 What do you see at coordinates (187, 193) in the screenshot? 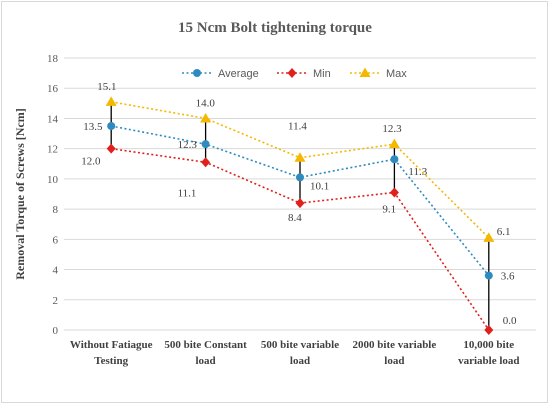
I see `min-data-label: 11.1` at bounding box center [187, 193].